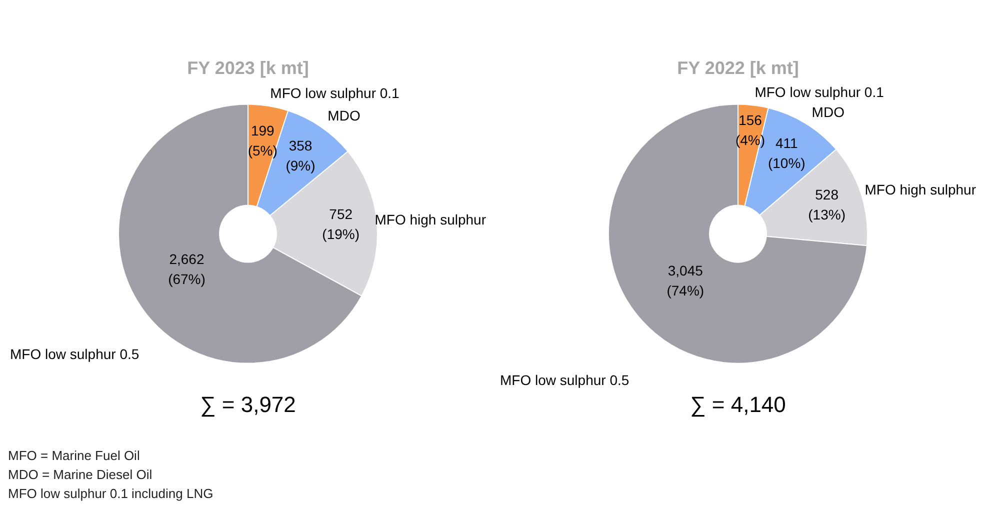  What do you see at coordinates (787, 153) in the screenshot?
I see `data-label: 411 (10%)` at bounding box center [787, 153].